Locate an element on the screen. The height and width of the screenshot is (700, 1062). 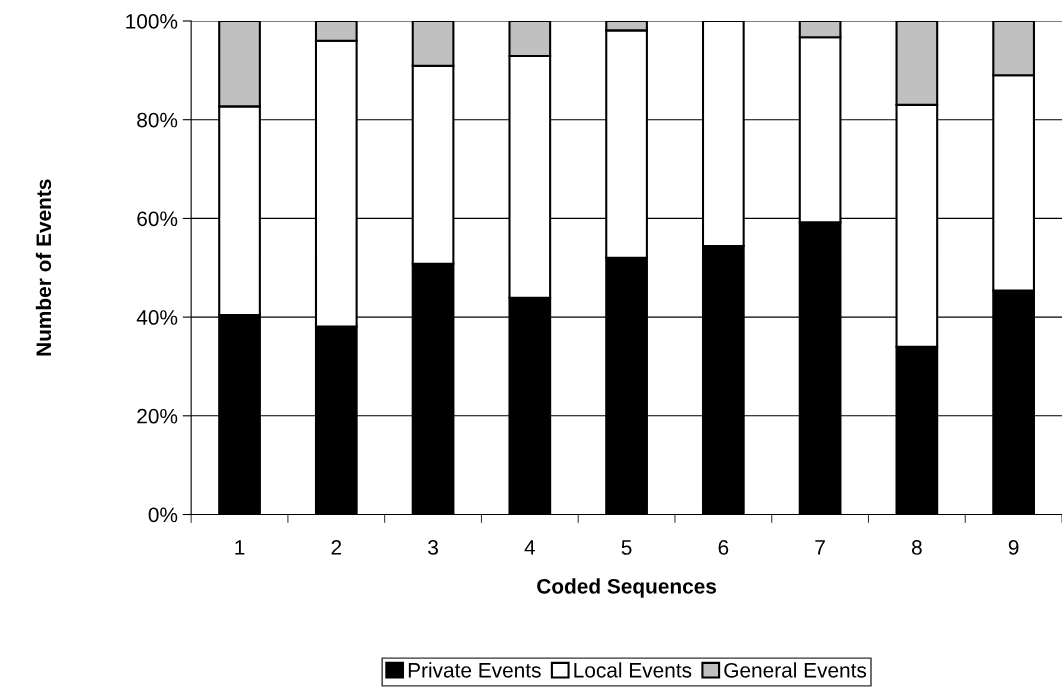
x-tick-label: 9 is located at coordinates (1013, 547).